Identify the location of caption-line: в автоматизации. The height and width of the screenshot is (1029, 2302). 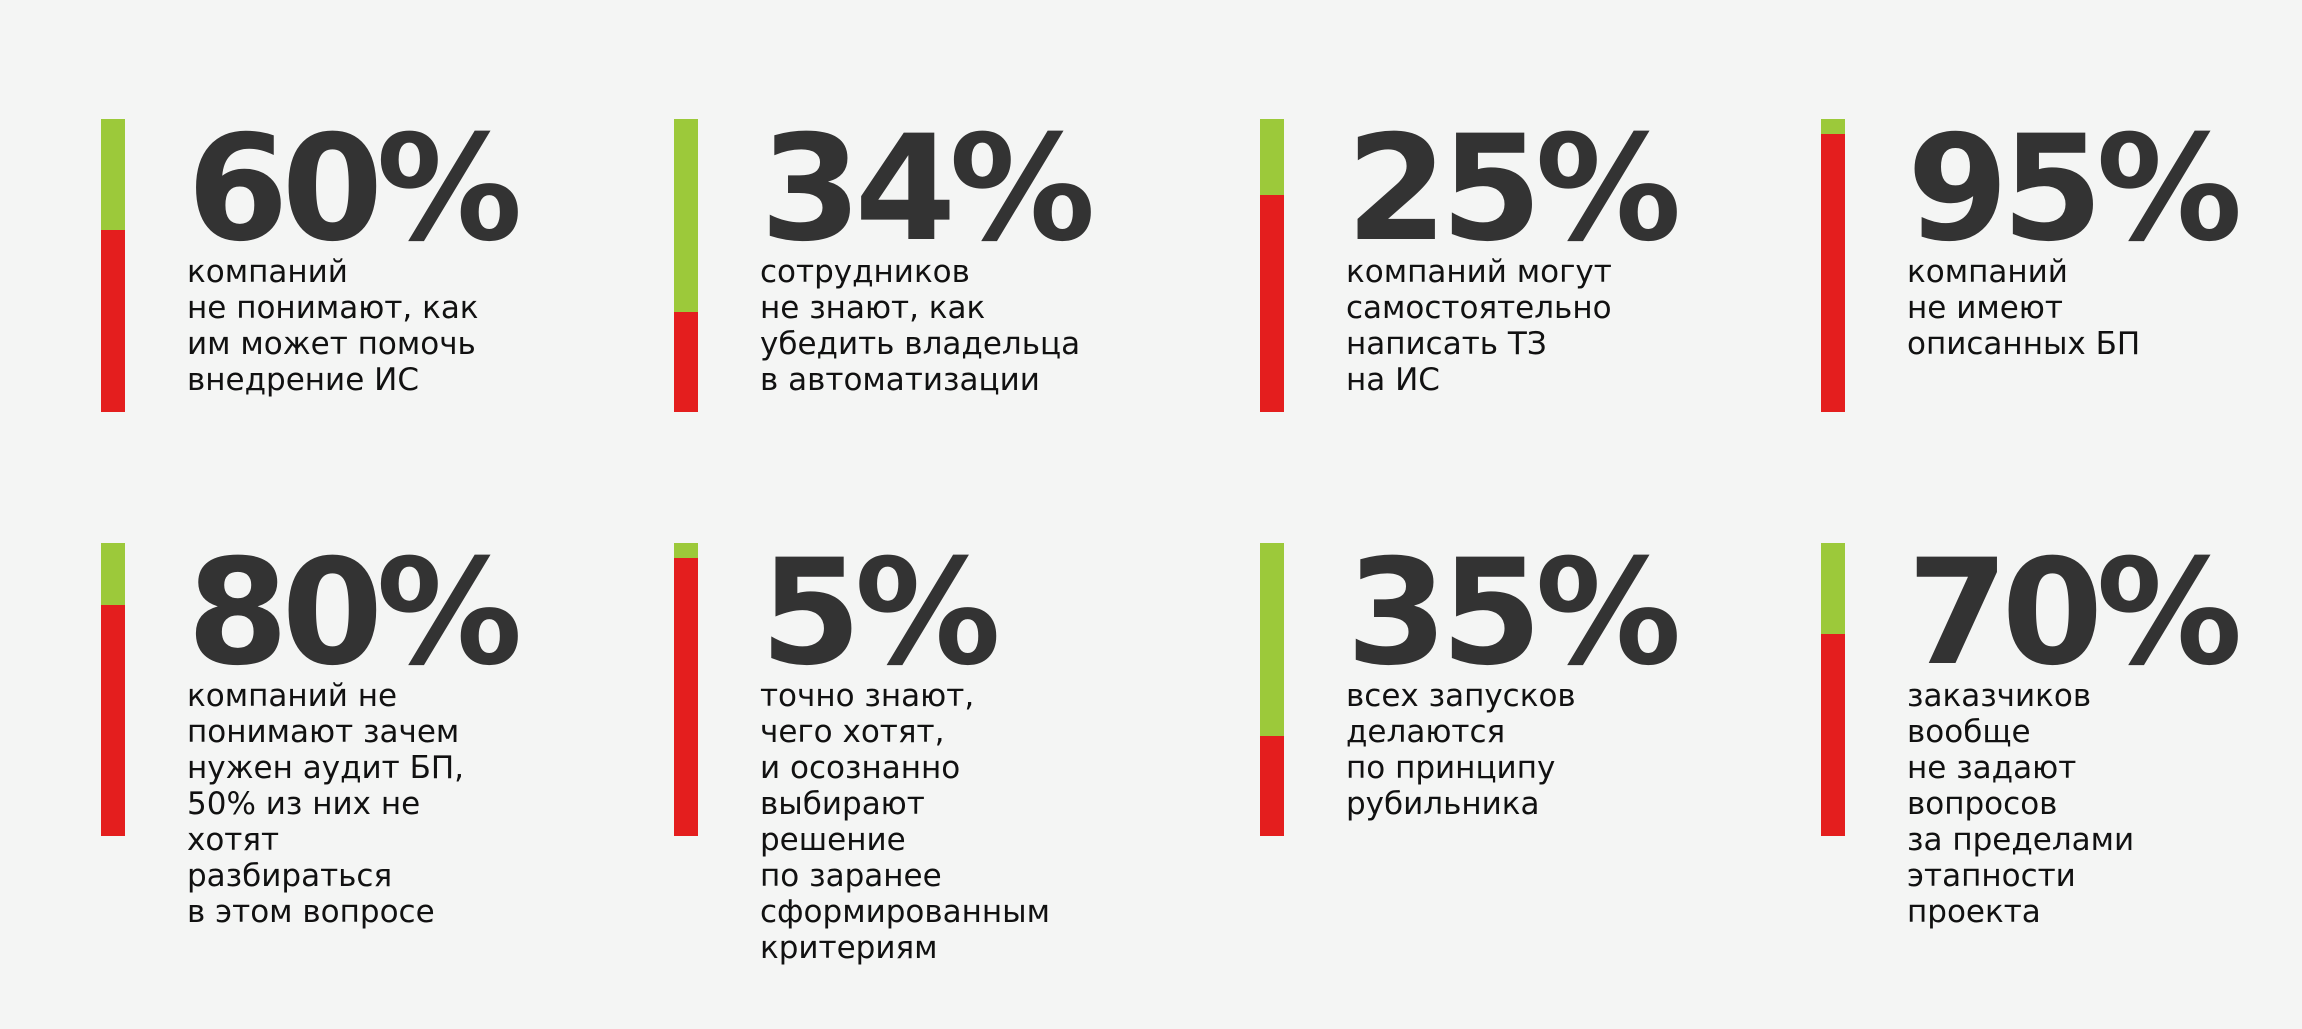
(900, 380).